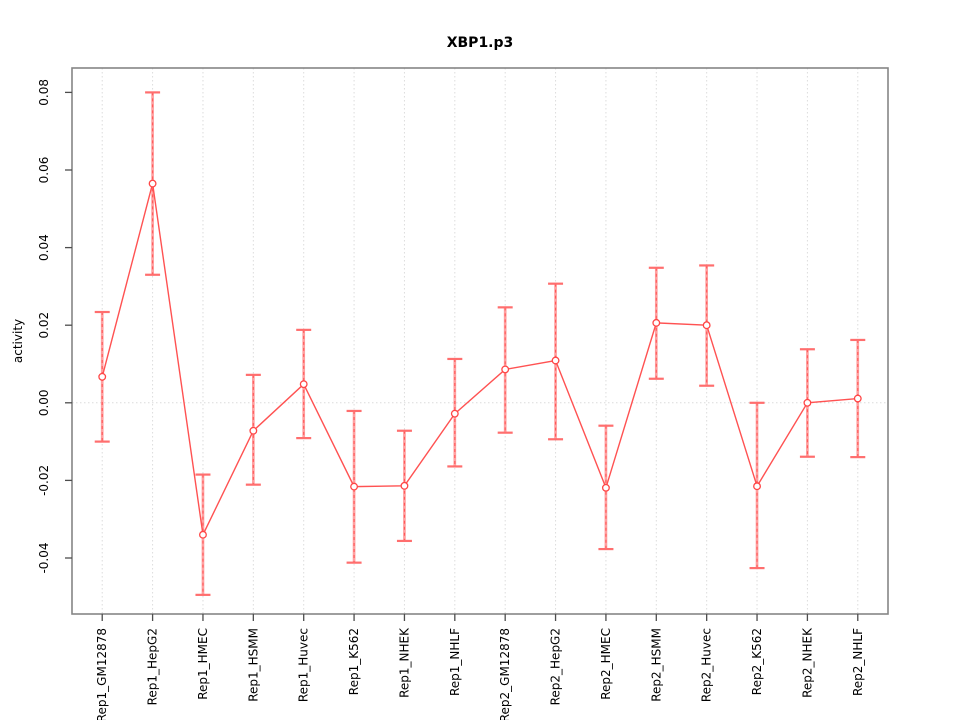 The image size is (960, 720). Describe the element at coordinates (480, 43) in the screenshot. I see `chart-title: XBP1.p3` at that location.